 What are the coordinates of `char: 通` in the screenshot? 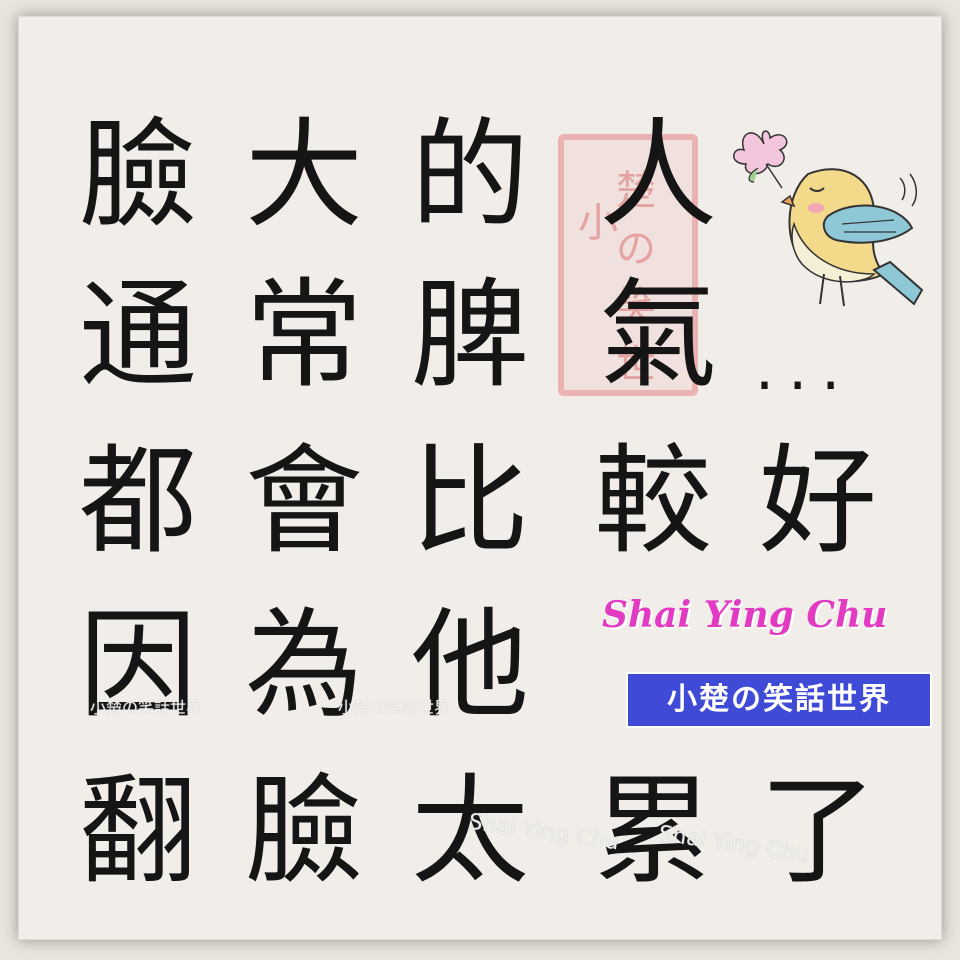 It's located at (137, 335).